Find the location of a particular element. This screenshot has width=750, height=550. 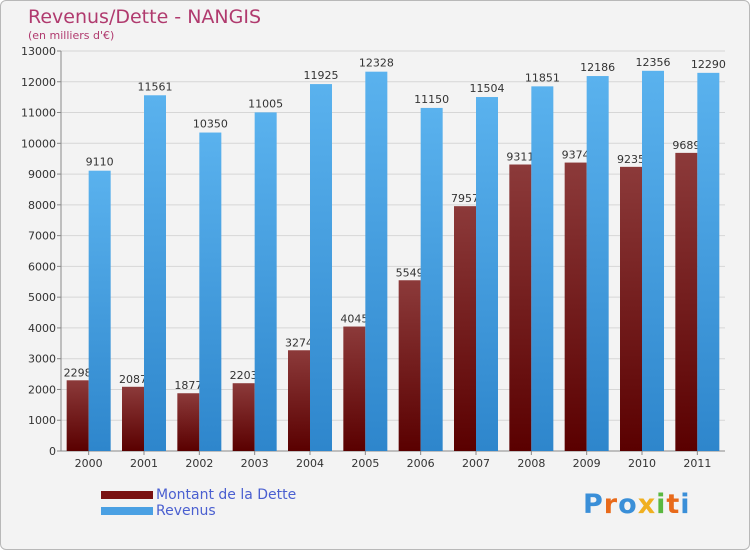

data-label-debt: 4045 is located at coordinates (354, 319).